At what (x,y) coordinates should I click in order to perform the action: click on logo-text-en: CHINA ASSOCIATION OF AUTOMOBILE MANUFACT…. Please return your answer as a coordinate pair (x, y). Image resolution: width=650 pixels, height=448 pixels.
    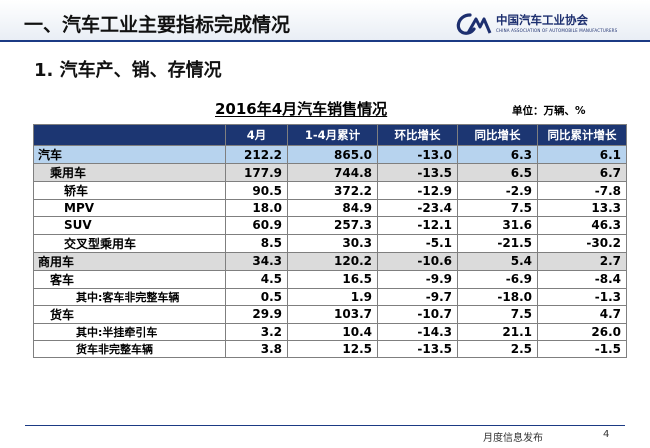
    Looking at the image, I should click on (557, 30).